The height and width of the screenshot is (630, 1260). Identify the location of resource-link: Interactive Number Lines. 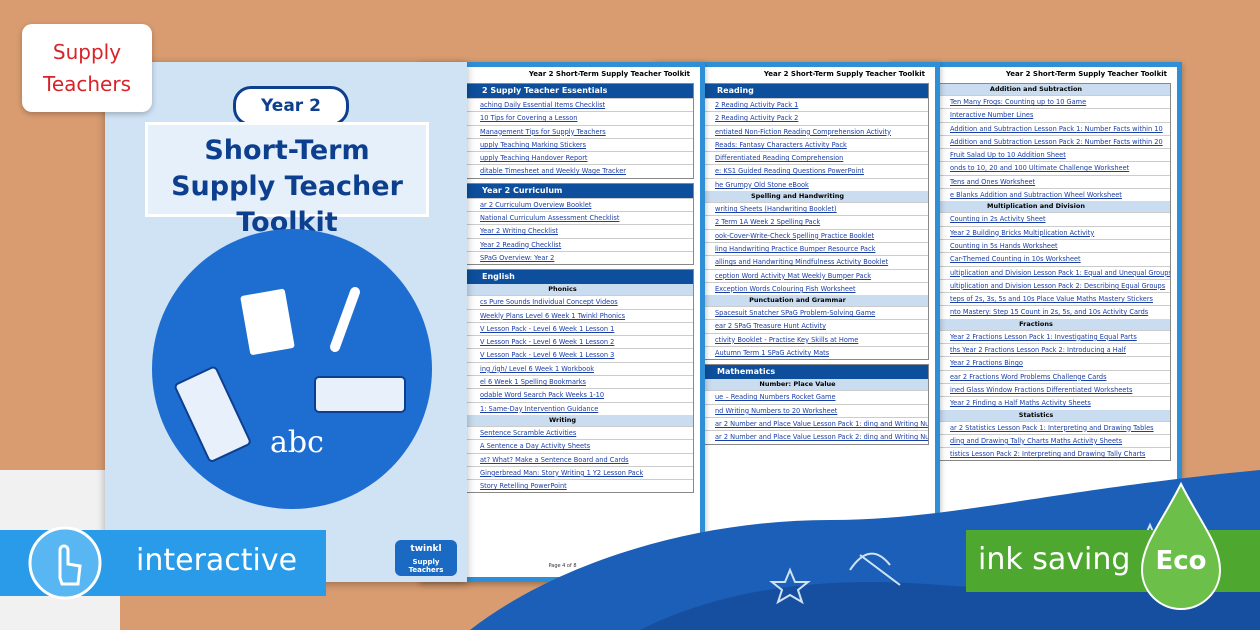
(1036, 114).